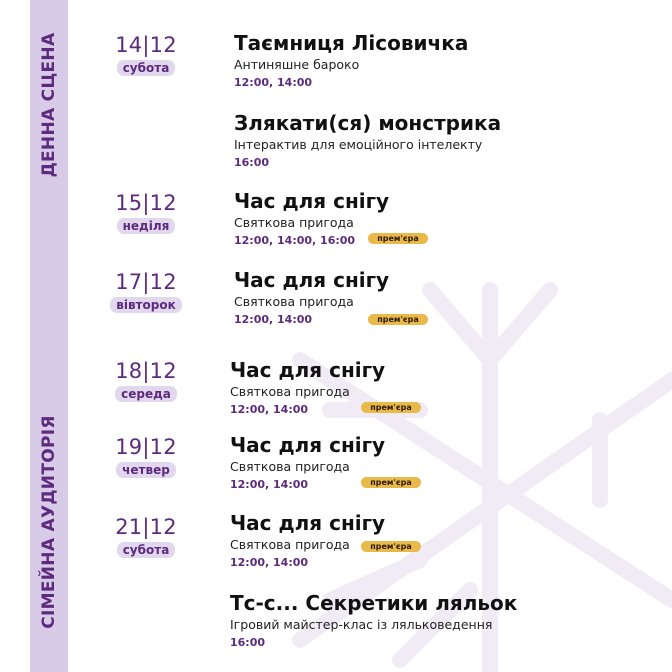 Image resolution: width=672 pixels, height=672 pixels. I want to click on date-block: 21|12 субота, so click(146, 536).